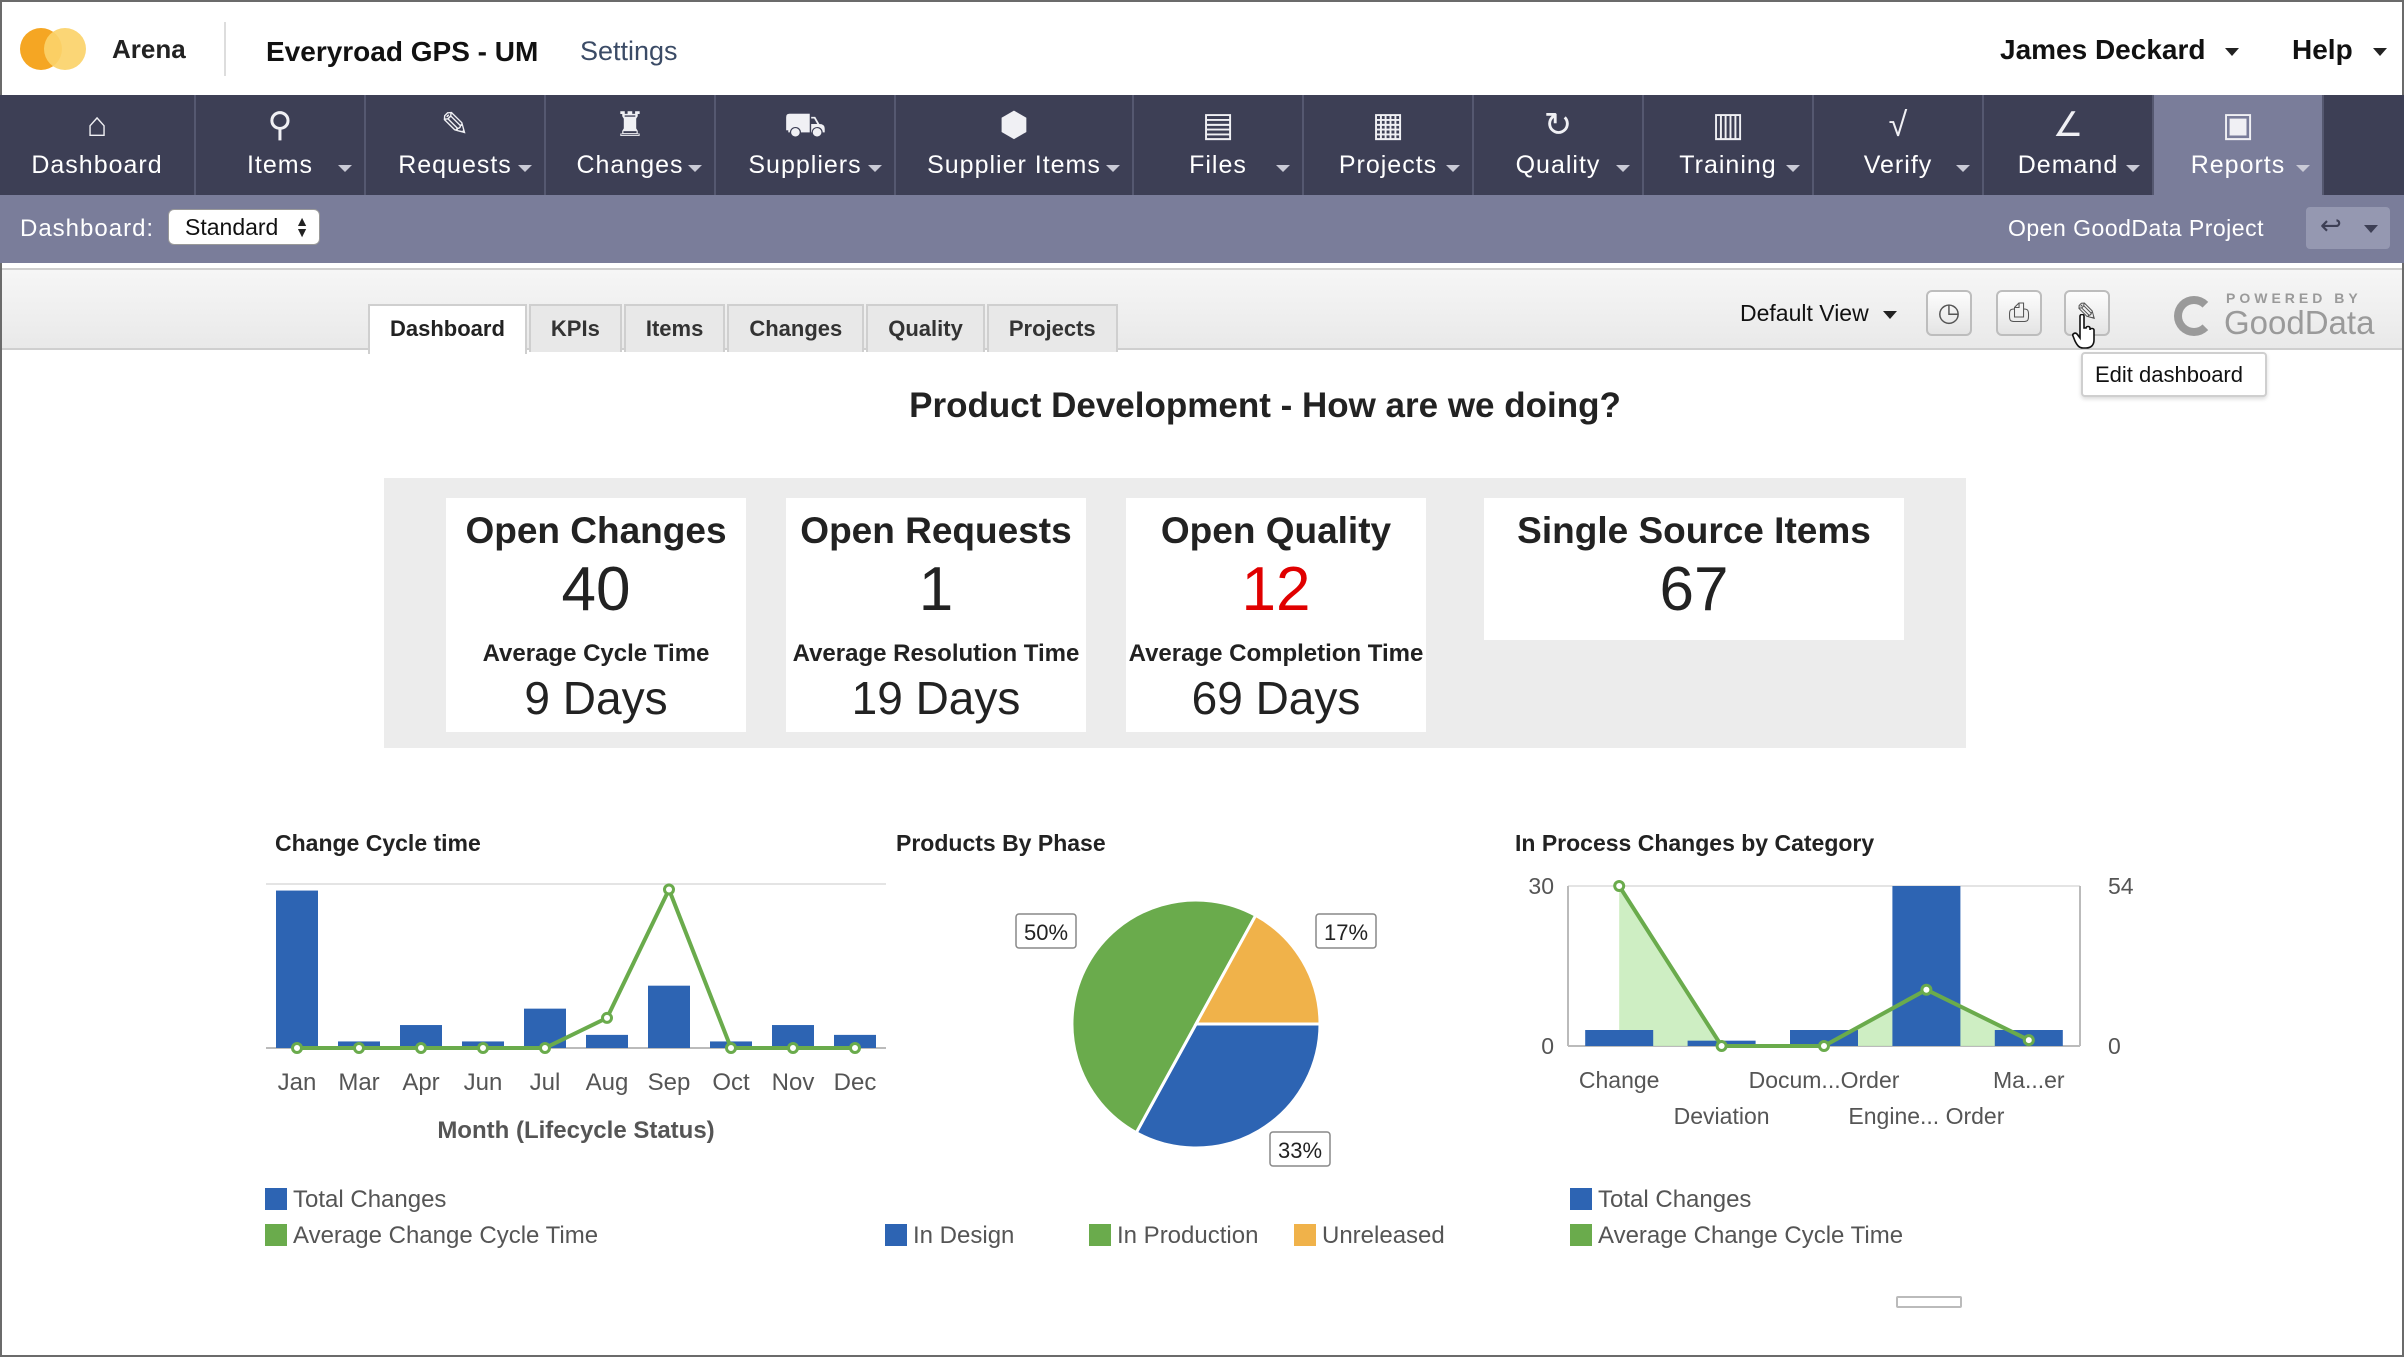  I want to click on view-select: Default View, so click(1818, 313).